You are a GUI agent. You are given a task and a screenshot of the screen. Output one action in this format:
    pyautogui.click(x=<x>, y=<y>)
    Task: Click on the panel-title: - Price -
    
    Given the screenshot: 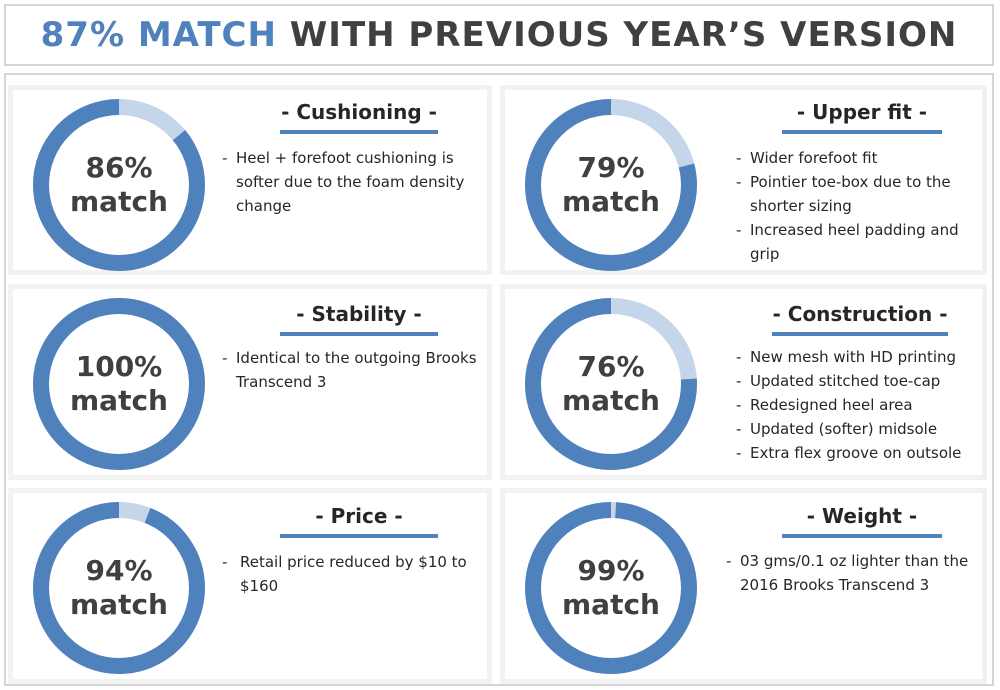 What is the action you would take?
    pyautogui.click(x=359, y=516)
    